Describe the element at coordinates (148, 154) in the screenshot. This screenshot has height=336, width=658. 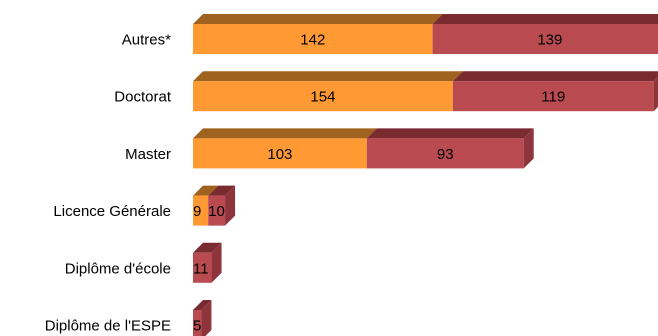
I see `category-label: Master` at that location.